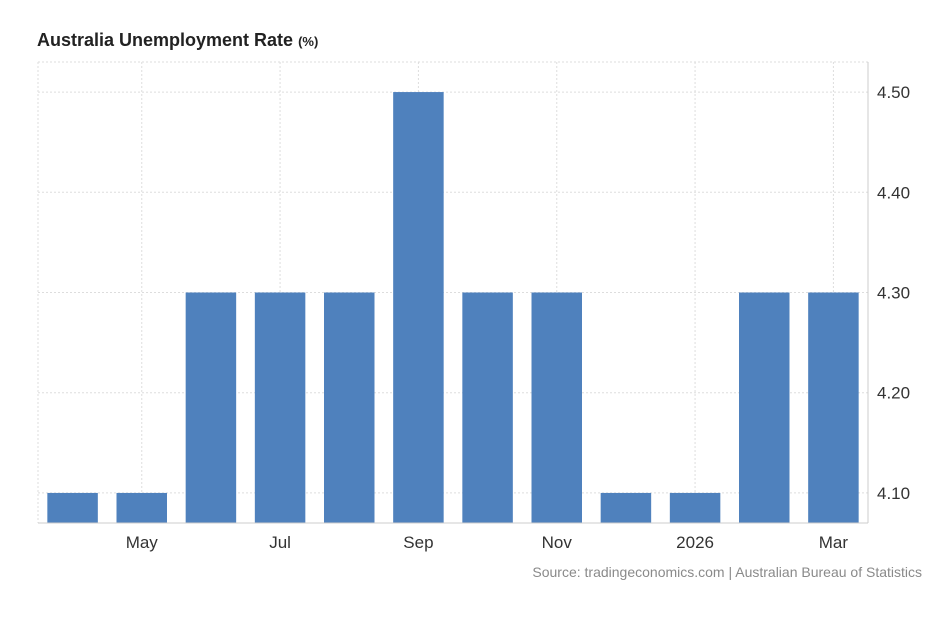 The width and height of the screenshot is (938, 641). Describe the element at coordinates (142, 542) in the screenshot. I see `x-tick-label: May` at that location.